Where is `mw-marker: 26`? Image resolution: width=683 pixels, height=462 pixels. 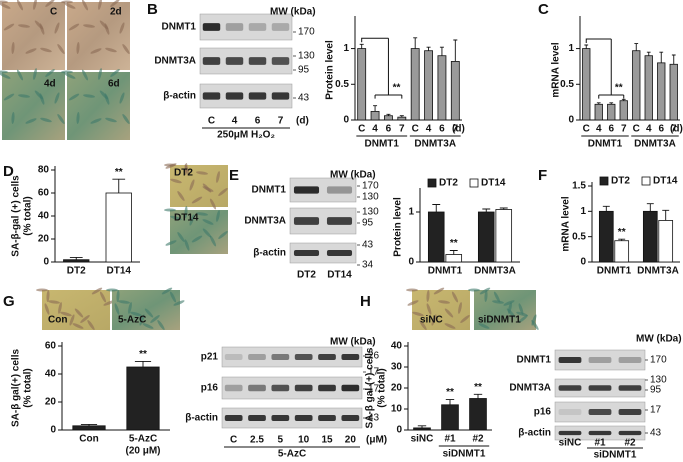 mw-marker: 26 is located at coordinates (374, 356).